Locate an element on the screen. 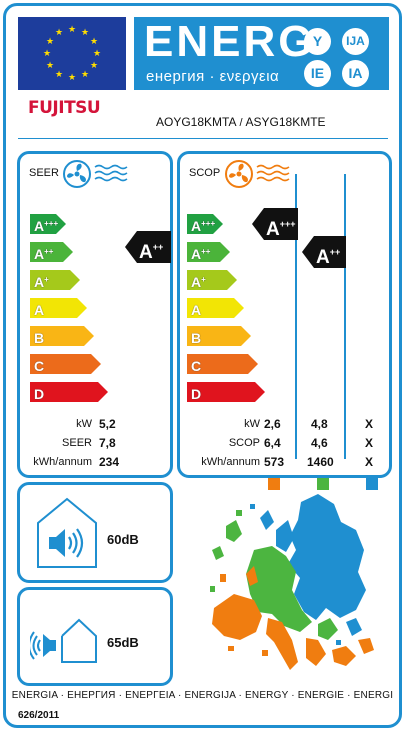 Image resolution: width=405 pixels, height=731 pixels. scop-class-arrow: A is located at coordinates (215, 308).